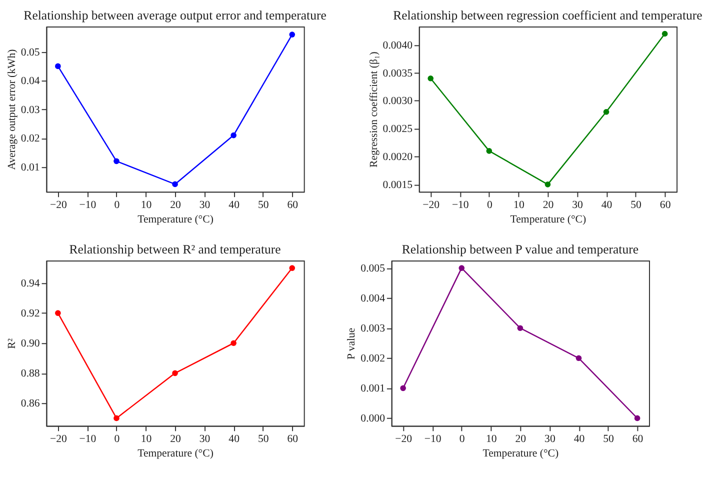 The image size is (708, 500). What do you see at coordinates (397, 129) in the screenshot?
I see `y-tick-label: 0.0025` at bounding box center [397, 129].